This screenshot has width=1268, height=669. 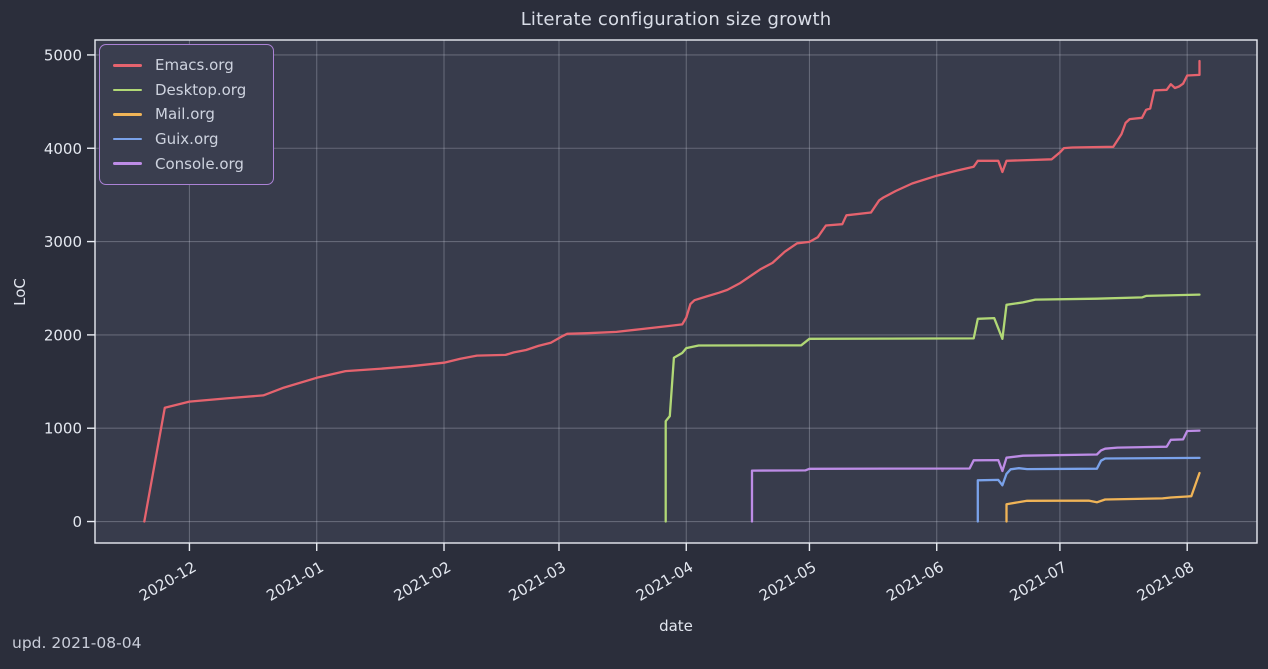 What do you see at coordinates (127, 90) in the screenshot?
I see `legend-swatch-desktop-org` at bounding box center [127, 90].